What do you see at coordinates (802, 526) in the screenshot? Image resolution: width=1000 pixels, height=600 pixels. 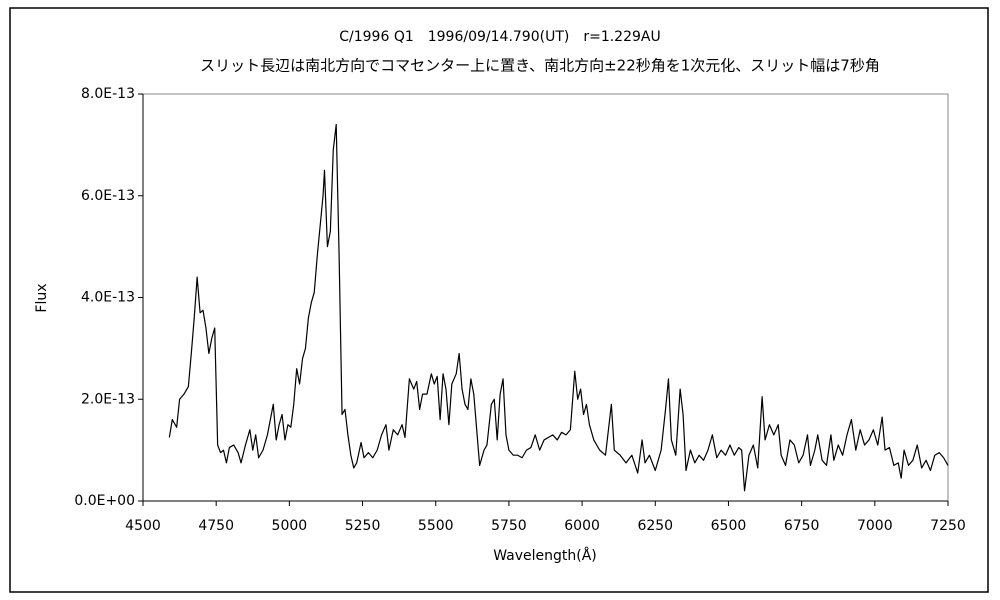 I see `x-tick-label: 6750` at bounding box center [802, 526].